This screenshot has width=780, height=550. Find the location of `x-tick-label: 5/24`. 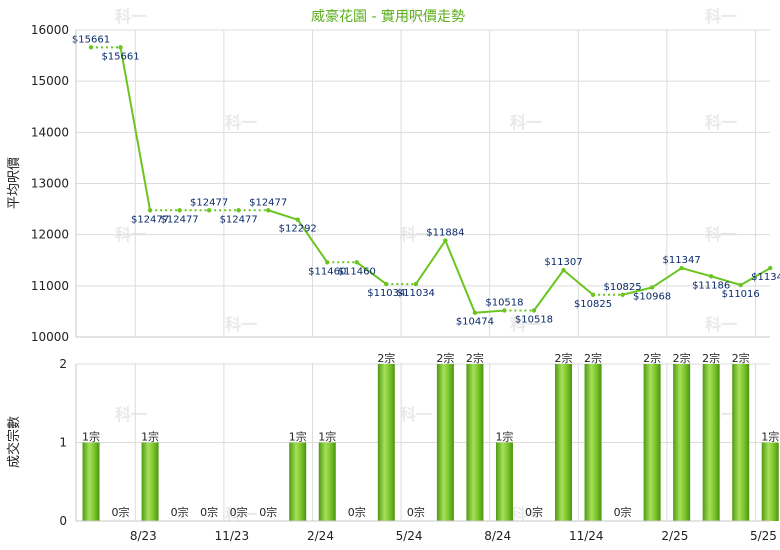

x-tick-label: 5/24 is located at coordinates (409, 536).